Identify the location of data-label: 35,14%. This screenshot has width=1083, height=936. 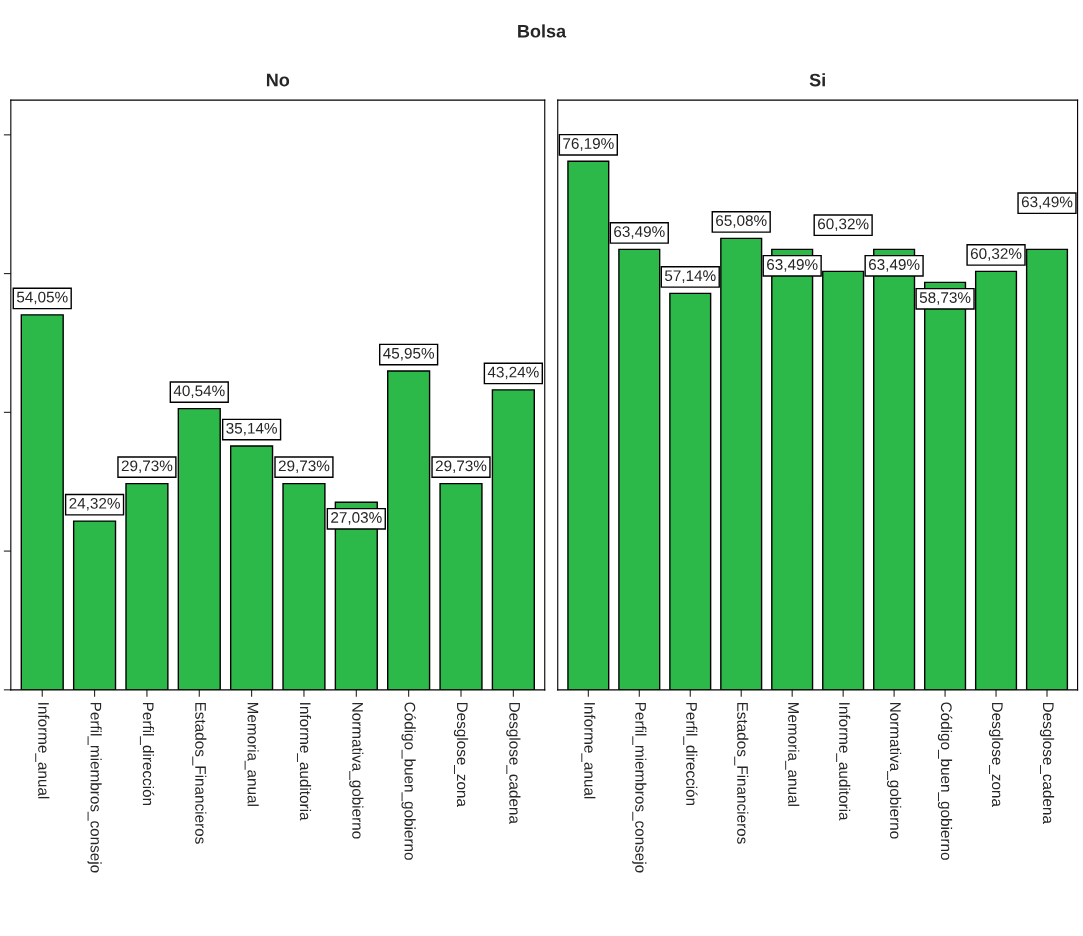
(251, 429).